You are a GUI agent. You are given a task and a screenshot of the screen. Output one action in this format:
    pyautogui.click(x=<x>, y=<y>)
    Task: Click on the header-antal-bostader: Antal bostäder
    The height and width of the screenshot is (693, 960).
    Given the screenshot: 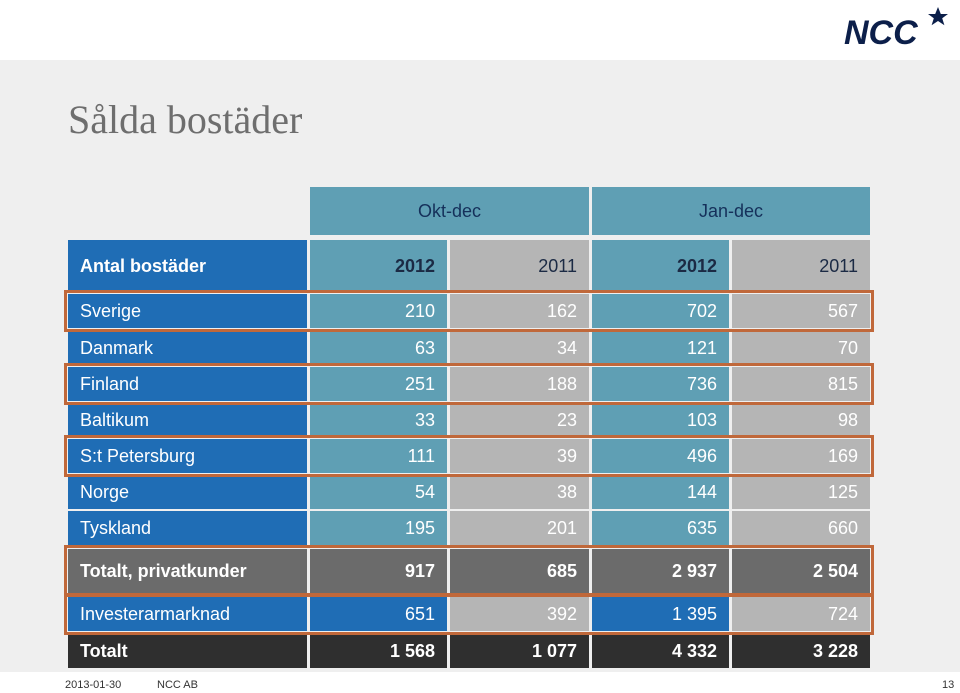 What is the action you would take?
    pyautogui.click(x=187, y=266)
    